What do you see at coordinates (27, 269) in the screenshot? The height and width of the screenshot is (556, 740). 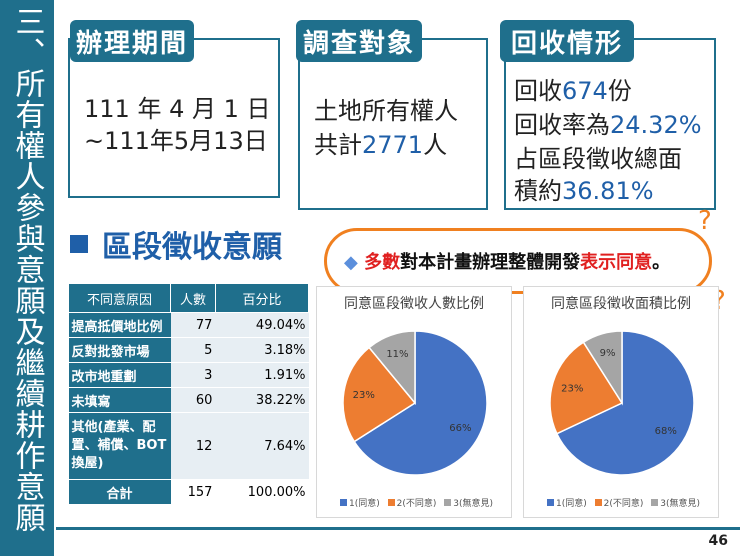 I see `sidebar-title: 三、所有權人參與意願及繼續耕作意願` at bounding box center [27, 269].